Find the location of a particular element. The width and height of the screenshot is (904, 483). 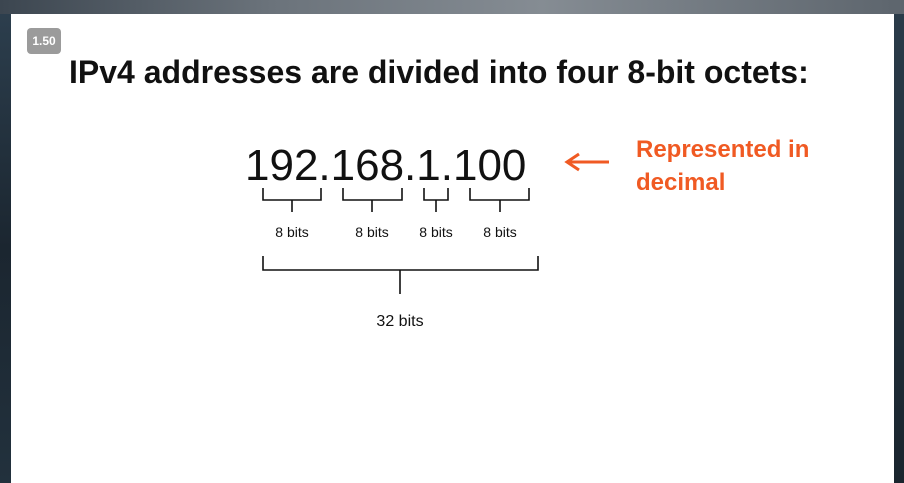

note-line-2: decimal is located at coordinates (680, 182).